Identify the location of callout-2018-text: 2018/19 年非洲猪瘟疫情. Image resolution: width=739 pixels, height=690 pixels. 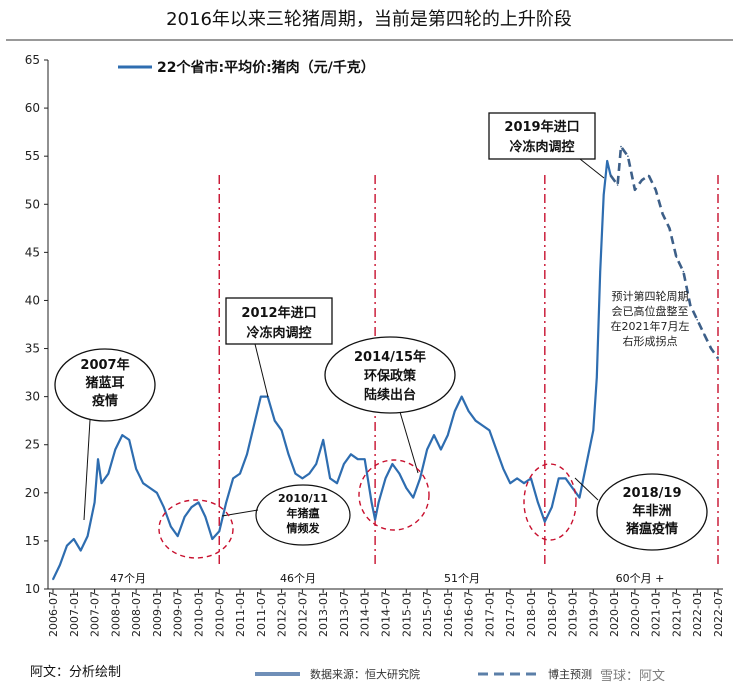
(651, 511).